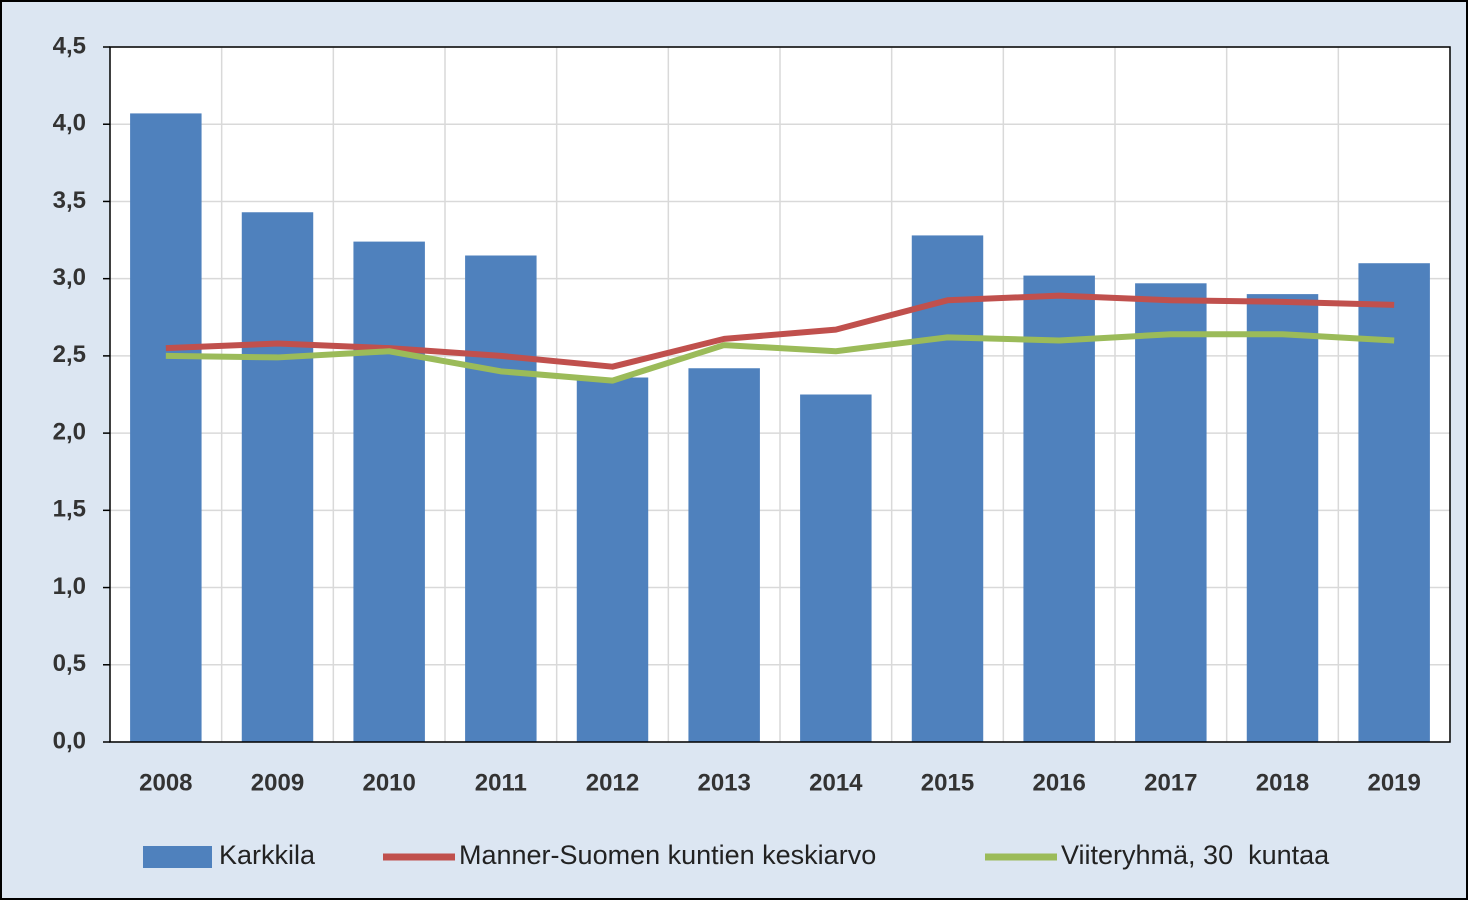 The image size is (1468, 900). What do you see at coordinates (69, 431) in the screenshot?
I see `y-tick-label: 2,0` at bounding box center [69, 431].